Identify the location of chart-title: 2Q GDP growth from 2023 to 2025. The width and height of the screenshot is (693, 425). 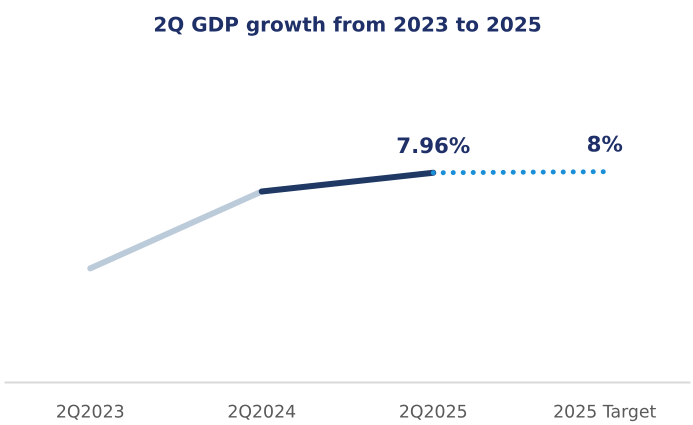
(347, 24).